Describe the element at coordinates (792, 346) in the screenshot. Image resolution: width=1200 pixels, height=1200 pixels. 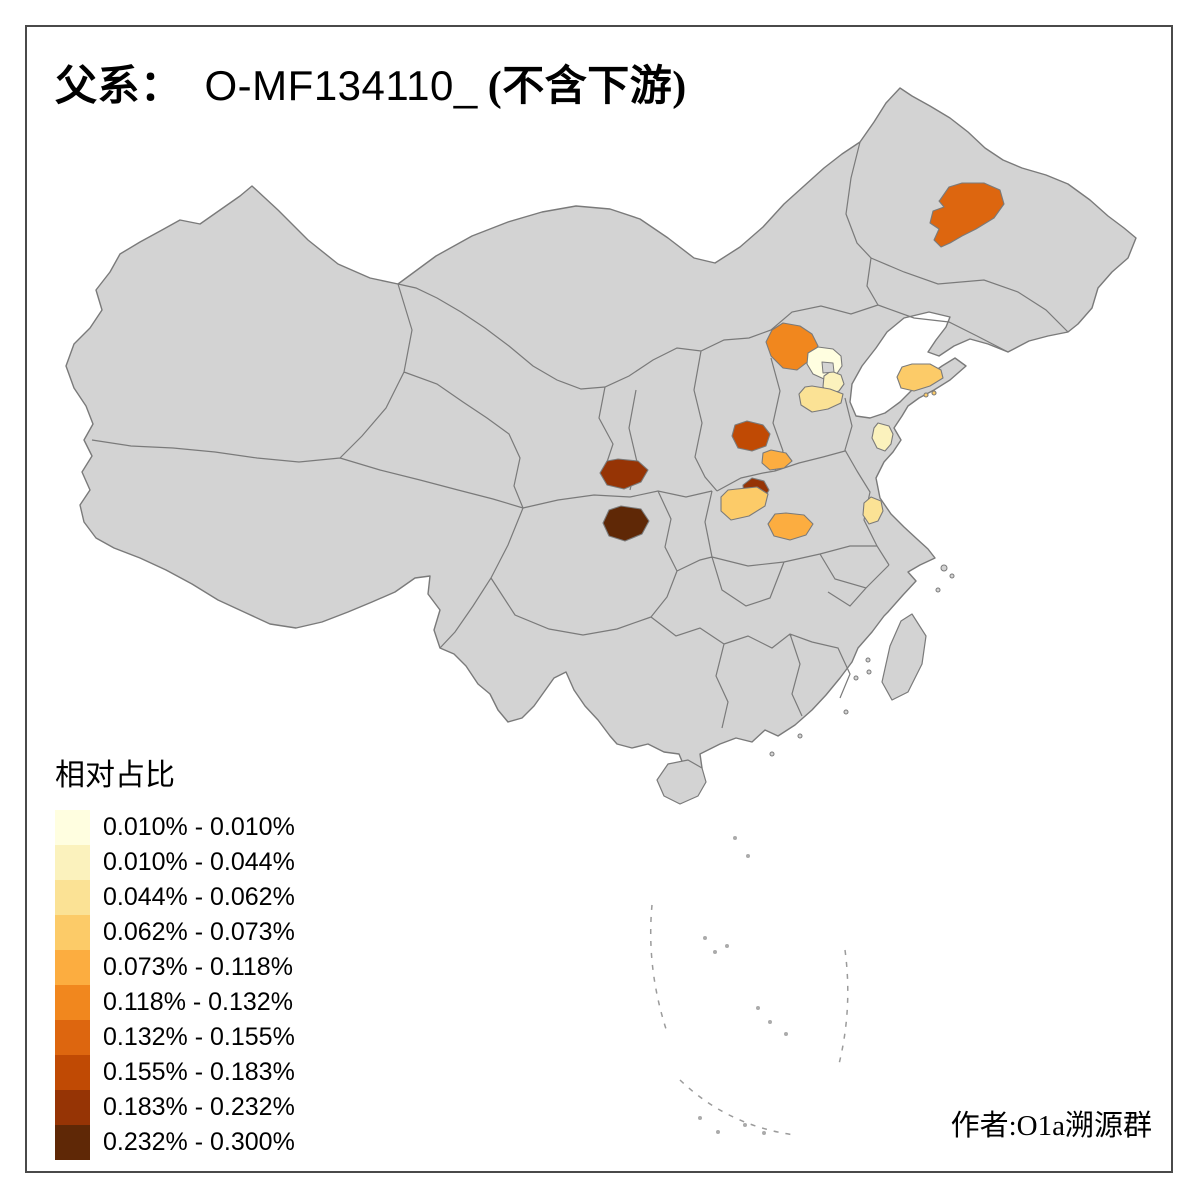
I see `region-hebei-northwest` at that location.